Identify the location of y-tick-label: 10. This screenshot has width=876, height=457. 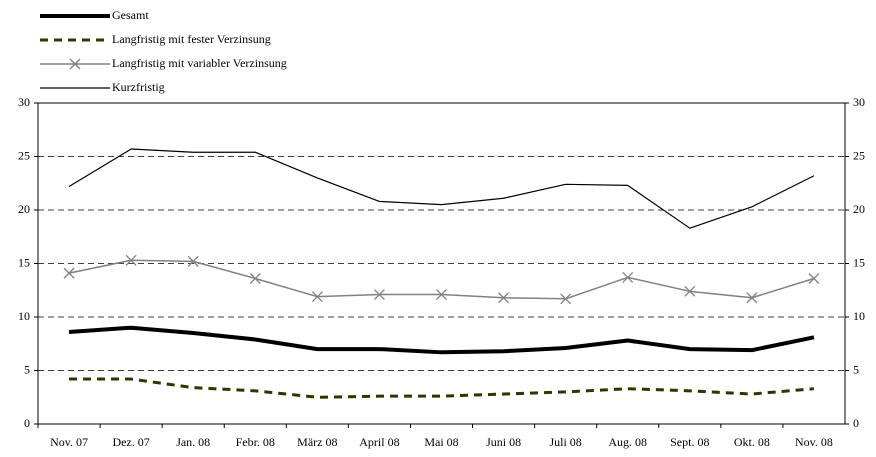
(24, 316).